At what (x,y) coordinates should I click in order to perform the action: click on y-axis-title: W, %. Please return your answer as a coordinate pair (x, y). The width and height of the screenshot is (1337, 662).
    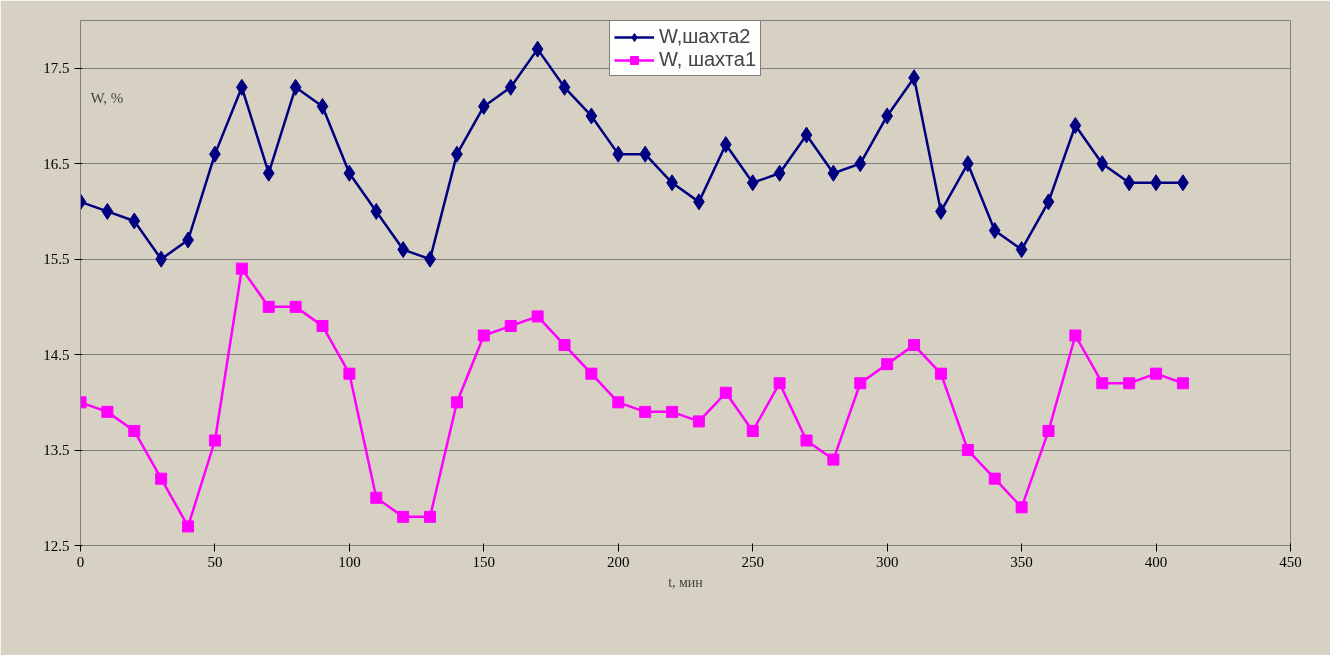
    Looking at the image, I should click on (107, 97).